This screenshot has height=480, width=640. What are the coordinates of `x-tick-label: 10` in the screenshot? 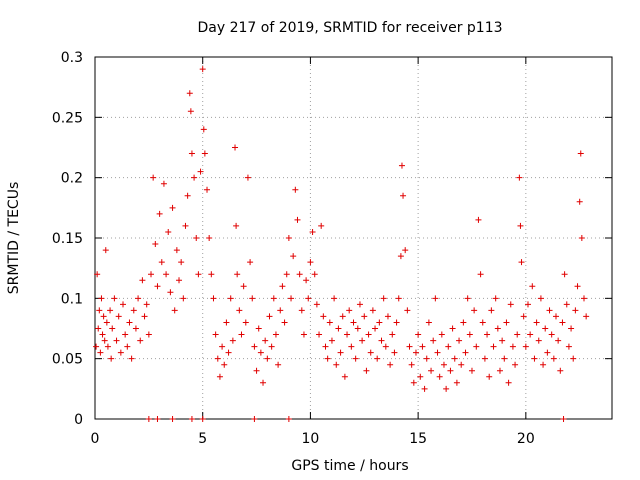 It's located at (311, 439).